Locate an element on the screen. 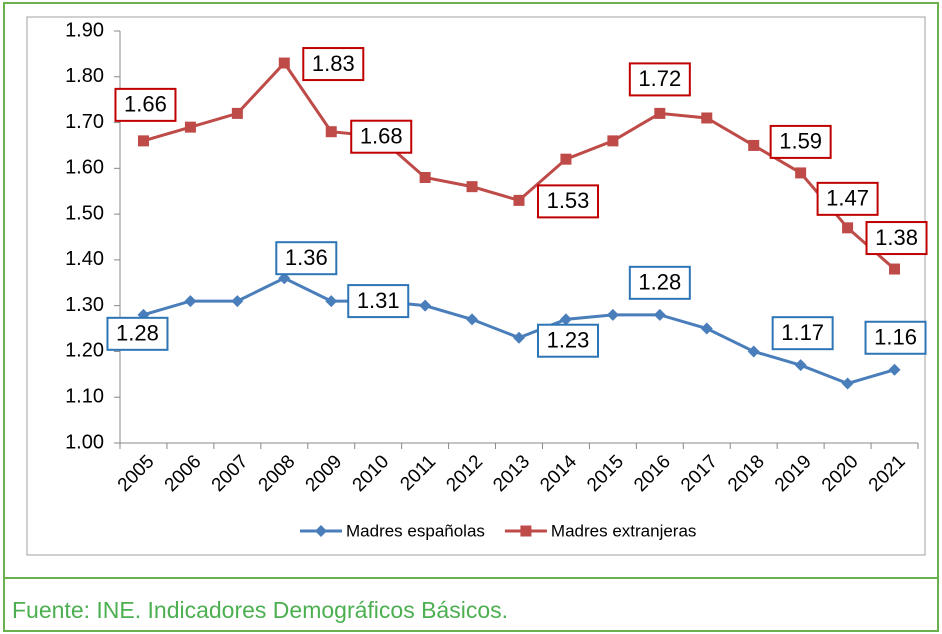  data-label: 1.31 is located at coordinates (378, 300).